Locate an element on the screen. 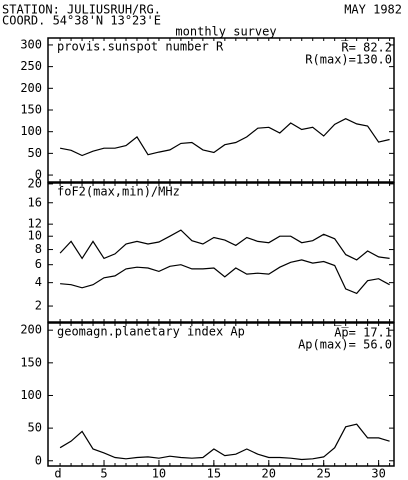 This screenshot has height=480, width=408. x-tick-label: 20 is located at coordinates (269, 473).